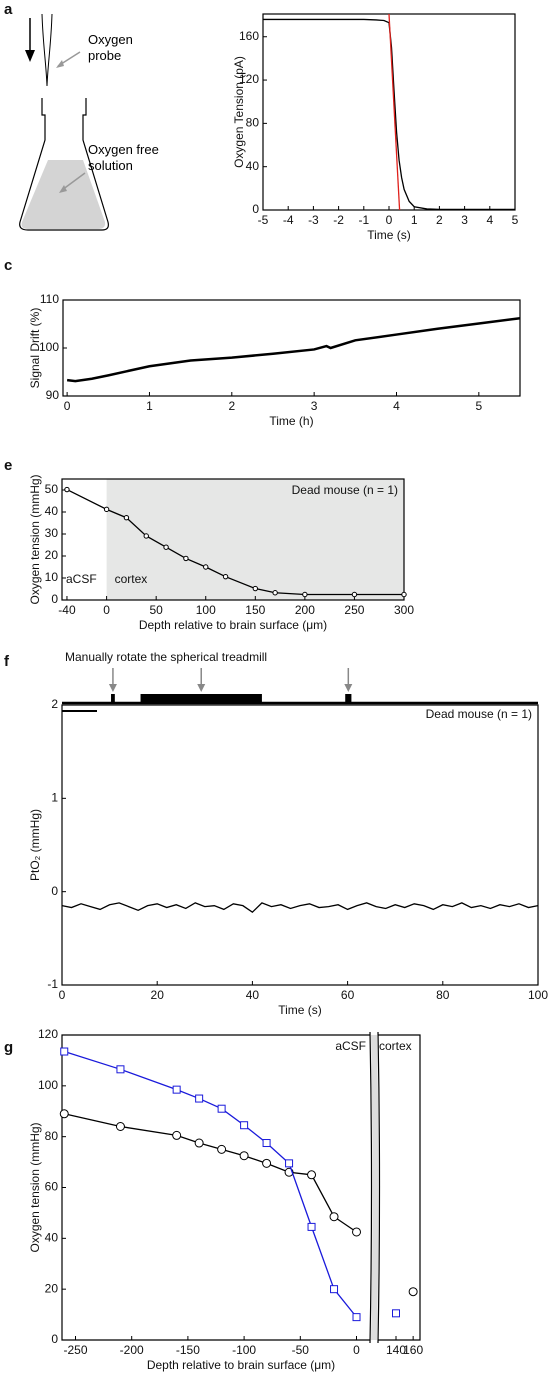  I want to click on x-tick-label: -40, so click(67, 610).